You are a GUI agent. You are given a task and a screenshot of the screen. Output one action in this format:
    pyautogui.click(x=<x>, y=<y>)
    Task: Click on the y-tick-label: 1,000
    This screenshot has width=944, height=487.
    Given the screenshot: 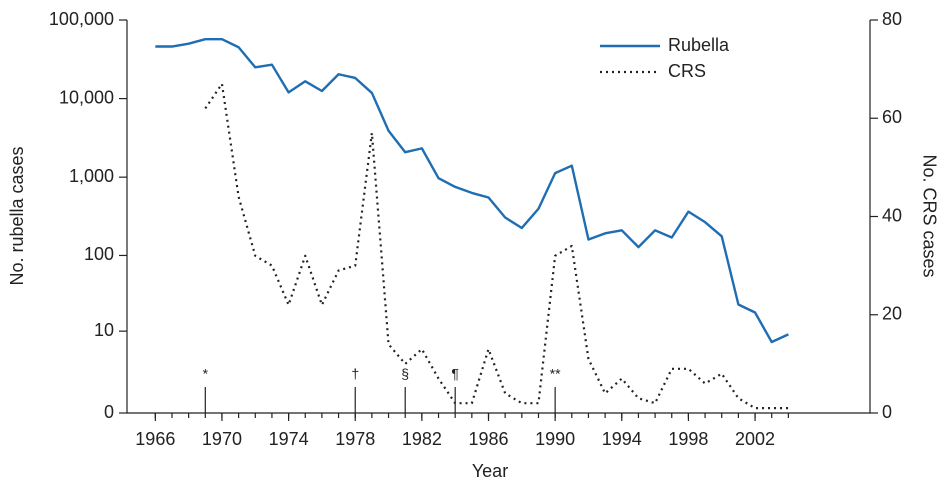 What is the action you would take?
    pyautogui.click(x=91, y=176)
    